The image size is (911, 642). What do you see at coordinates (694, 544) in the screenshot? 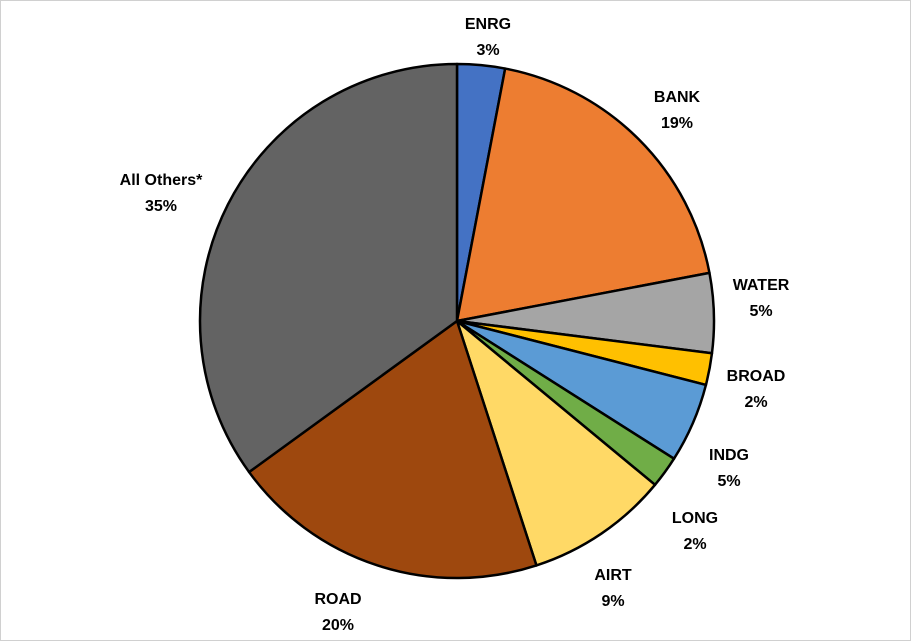
I see `slice-percent-long: 2%` at bounding box center [694, 544].